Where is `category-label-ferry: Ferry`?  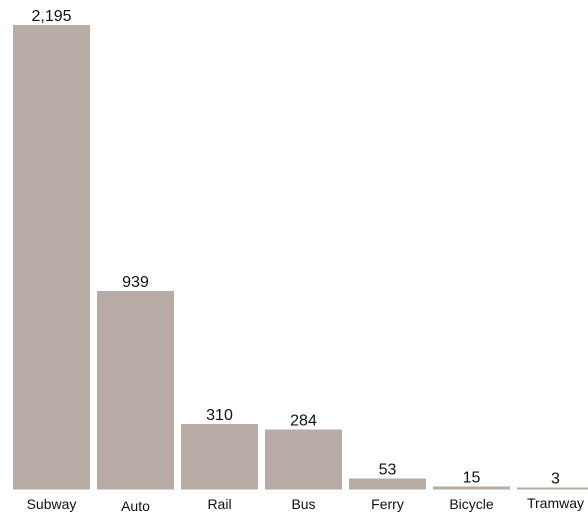 category-label-ferry: Ferry is located at coordinates (387, 504).